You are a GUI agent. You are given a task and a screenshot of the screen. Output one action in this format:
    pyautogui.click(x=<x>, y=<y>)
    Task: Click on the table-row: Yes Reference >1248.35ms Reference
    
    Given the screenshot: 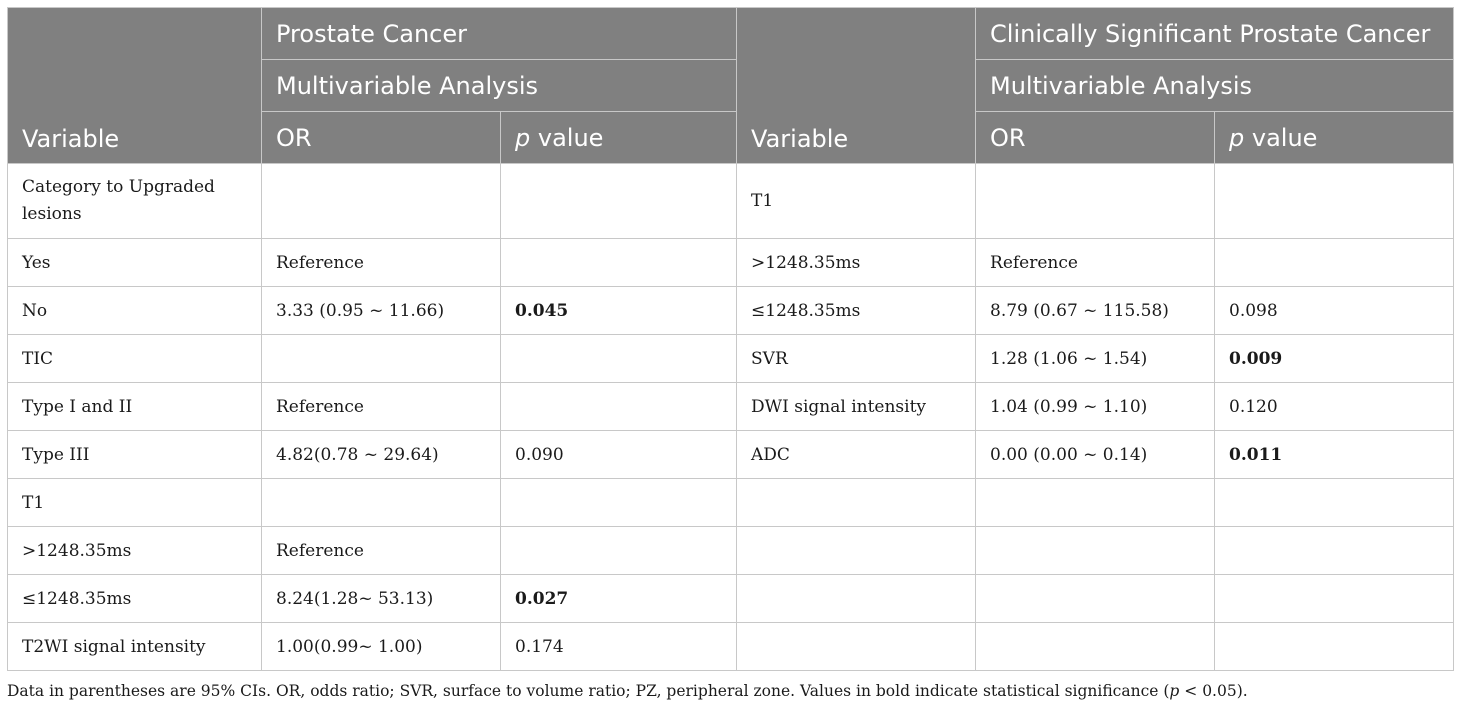 What is the action you would take?
    pyautogui.click(x=731, y=262)
    